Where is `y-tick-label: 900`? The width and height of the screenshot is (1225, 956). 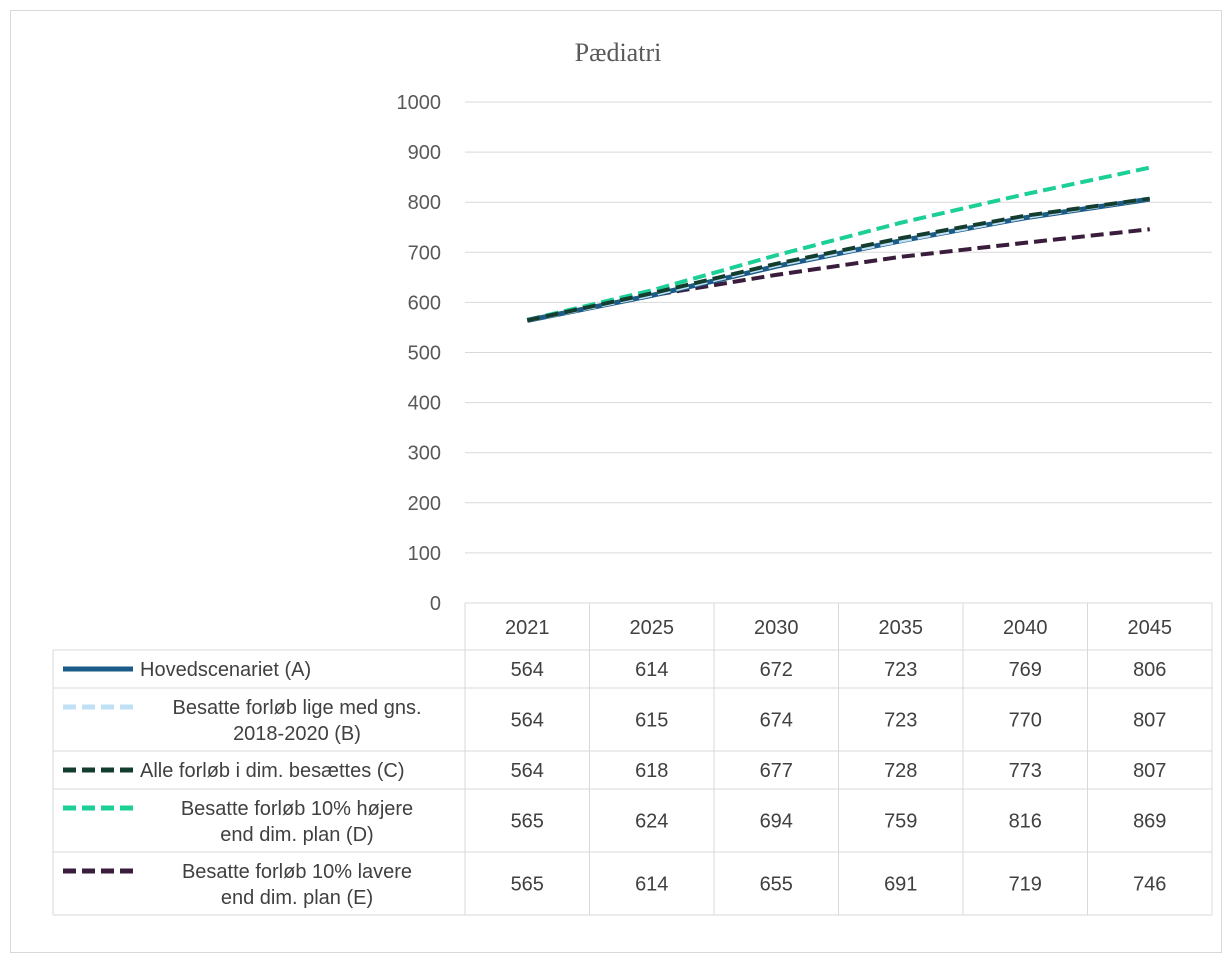
y-tick-label: 900 is located at coordinates (424, 153).